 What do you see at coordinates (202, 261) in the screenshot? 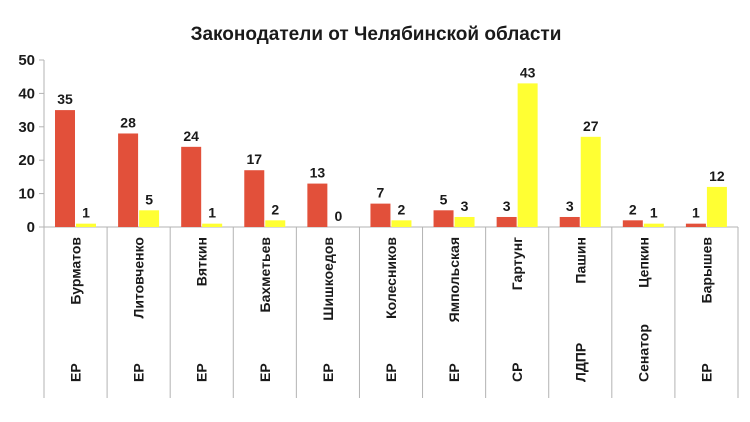
I see `category-label-name: Вяткин` at bounding box center [202, 261].